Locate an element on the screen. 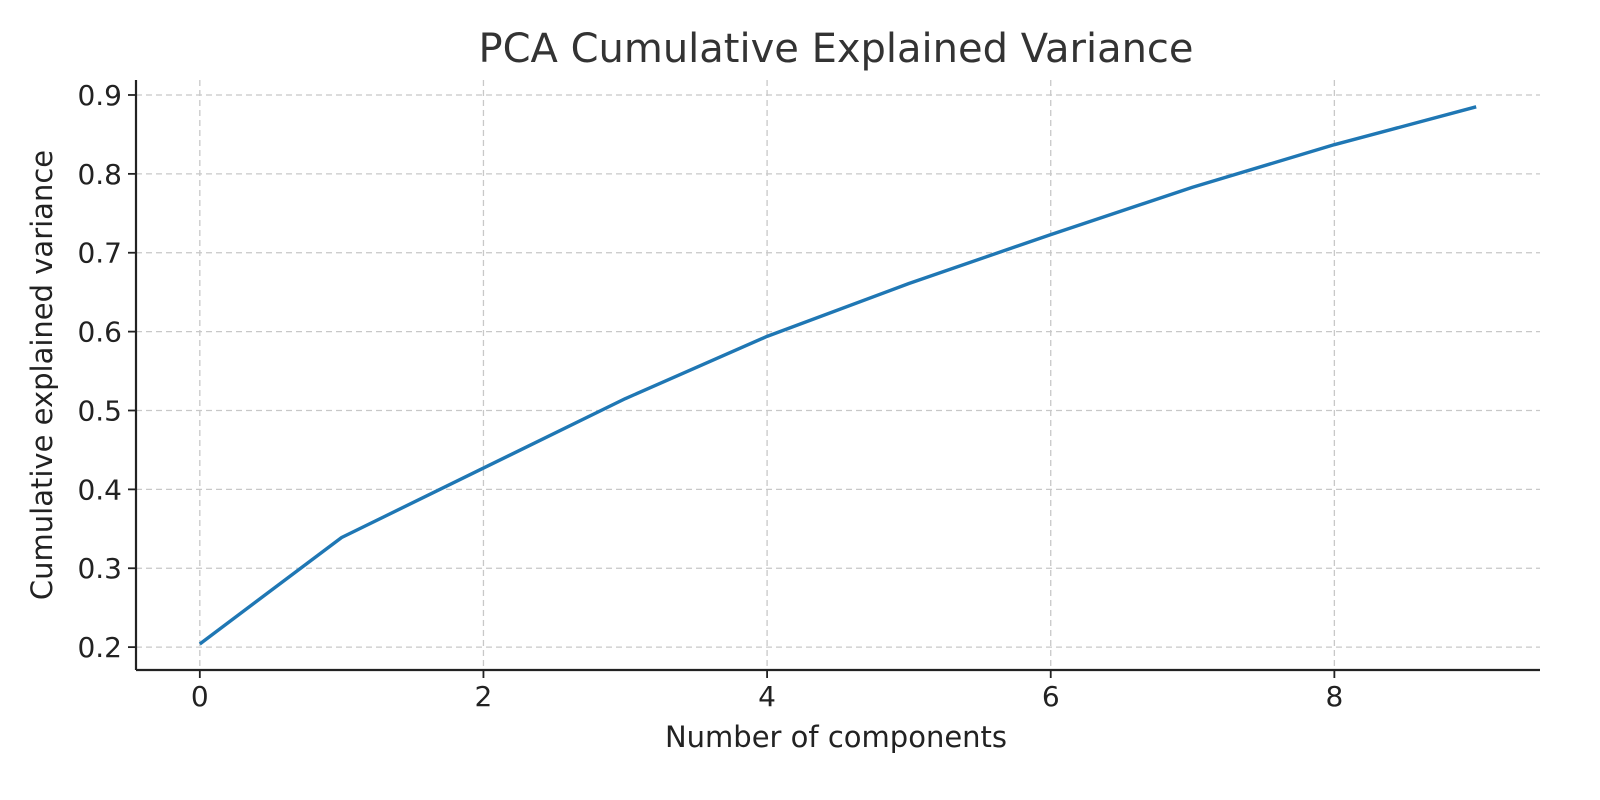 This screenshot has width=1600, height=800. y-tick-label: 0.4 is located at coordinates (99, 489).